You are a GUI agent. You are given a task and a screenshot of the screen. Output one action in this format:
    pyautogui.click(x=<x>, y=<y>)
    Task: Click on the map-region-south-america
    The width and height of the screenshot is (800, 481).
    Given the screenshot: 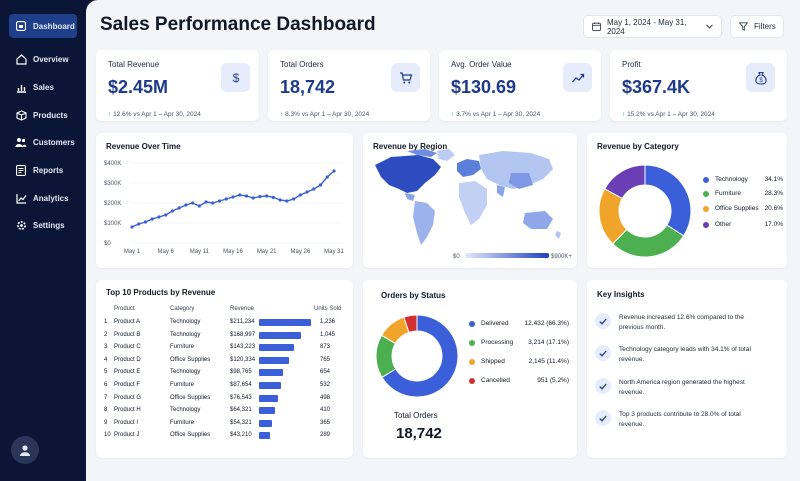 What is the action you would take?
    pyautogui.click(x=424, y=223)
    